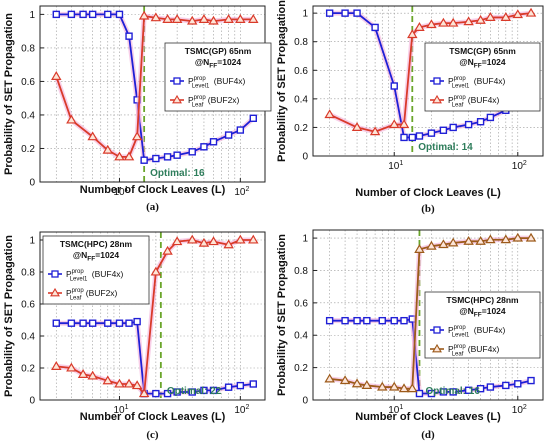 This screenshot has width=550, height=445. Describe the element at coordinates (177, 173) in the screenshot. I see `optimal-label: Optimal: 16` at that location.